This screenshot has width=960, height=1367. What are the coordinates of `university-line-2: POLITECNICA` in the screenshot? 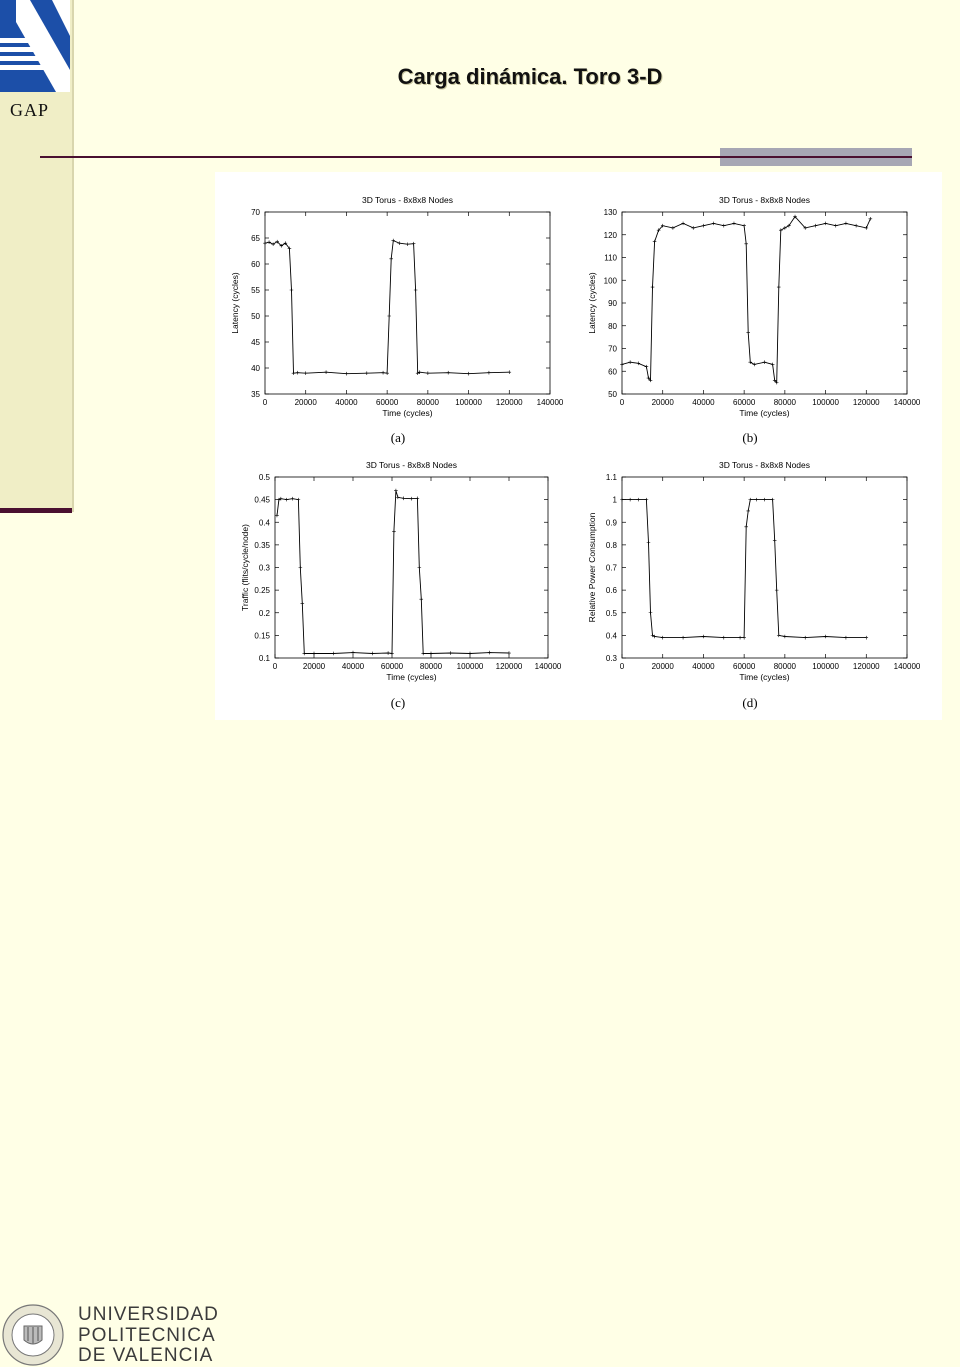 It's located at (147, 1335).